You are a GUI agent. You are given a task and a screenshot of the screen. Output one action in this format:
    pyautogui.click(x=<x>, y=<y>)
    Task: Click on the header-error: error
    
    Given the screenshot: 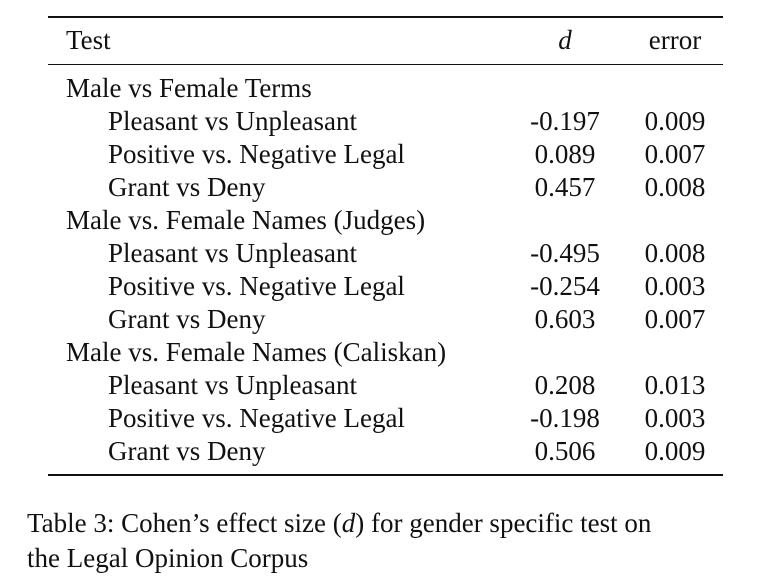 What is the action you would take?
    pyautogui.click(x=675, y=40)
    